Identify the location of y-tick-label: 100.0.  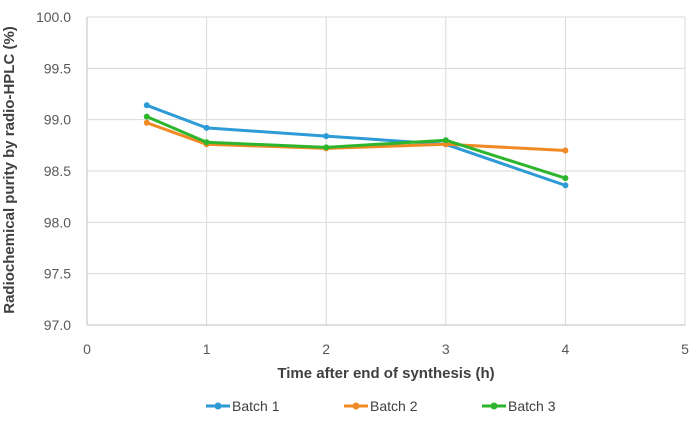
(53, 17).